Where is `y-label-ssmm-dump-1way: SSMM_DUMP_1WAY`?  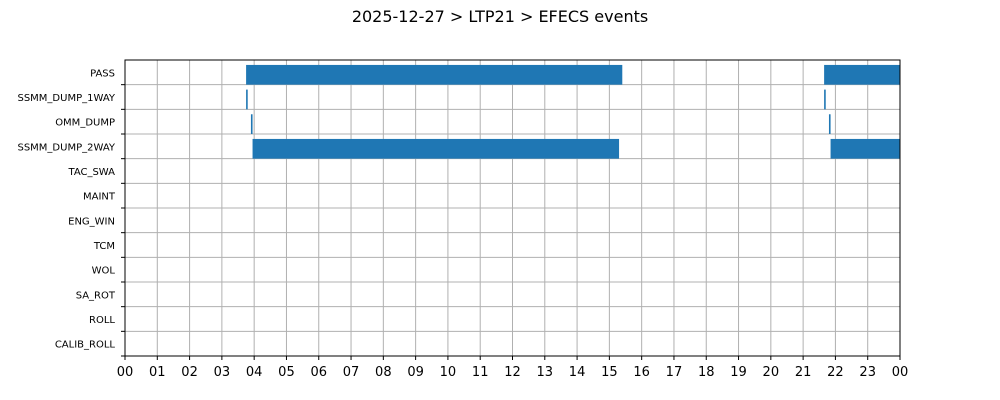 y-label-ssmm-dump-1way: SSMM_DUMP_1WAY is located at coordinates (66, 98).